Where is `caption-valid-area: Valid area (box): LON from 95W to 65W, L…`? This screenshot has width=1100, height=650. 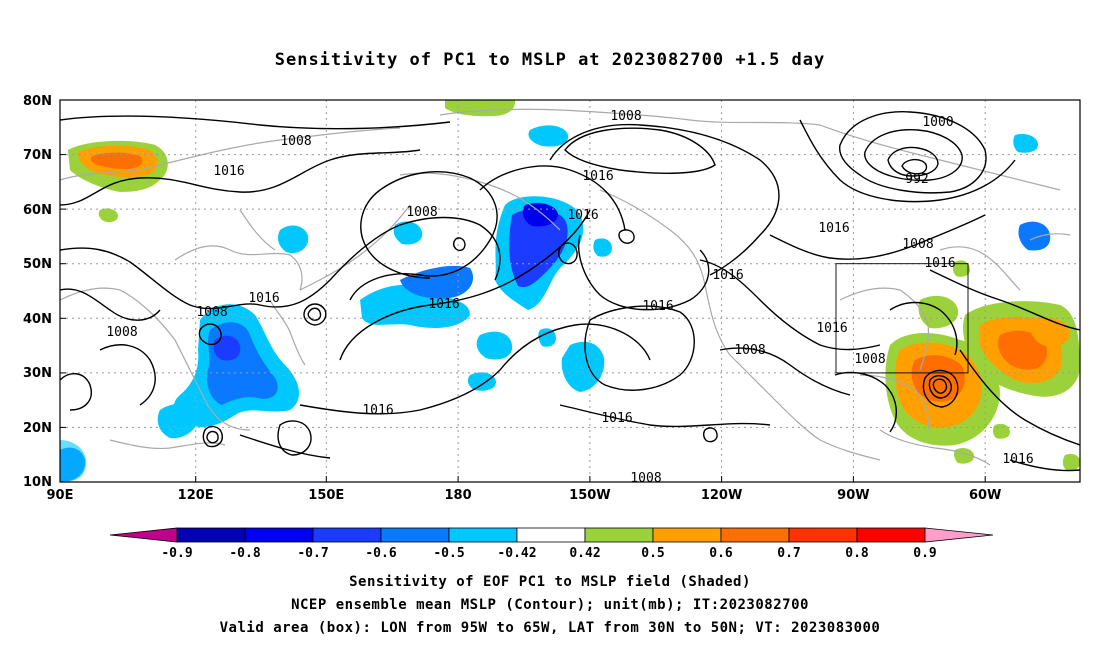 caption-valid-area: Valid area (box): LON from 95W to 65W, L… is located at coordinates (550, 628).